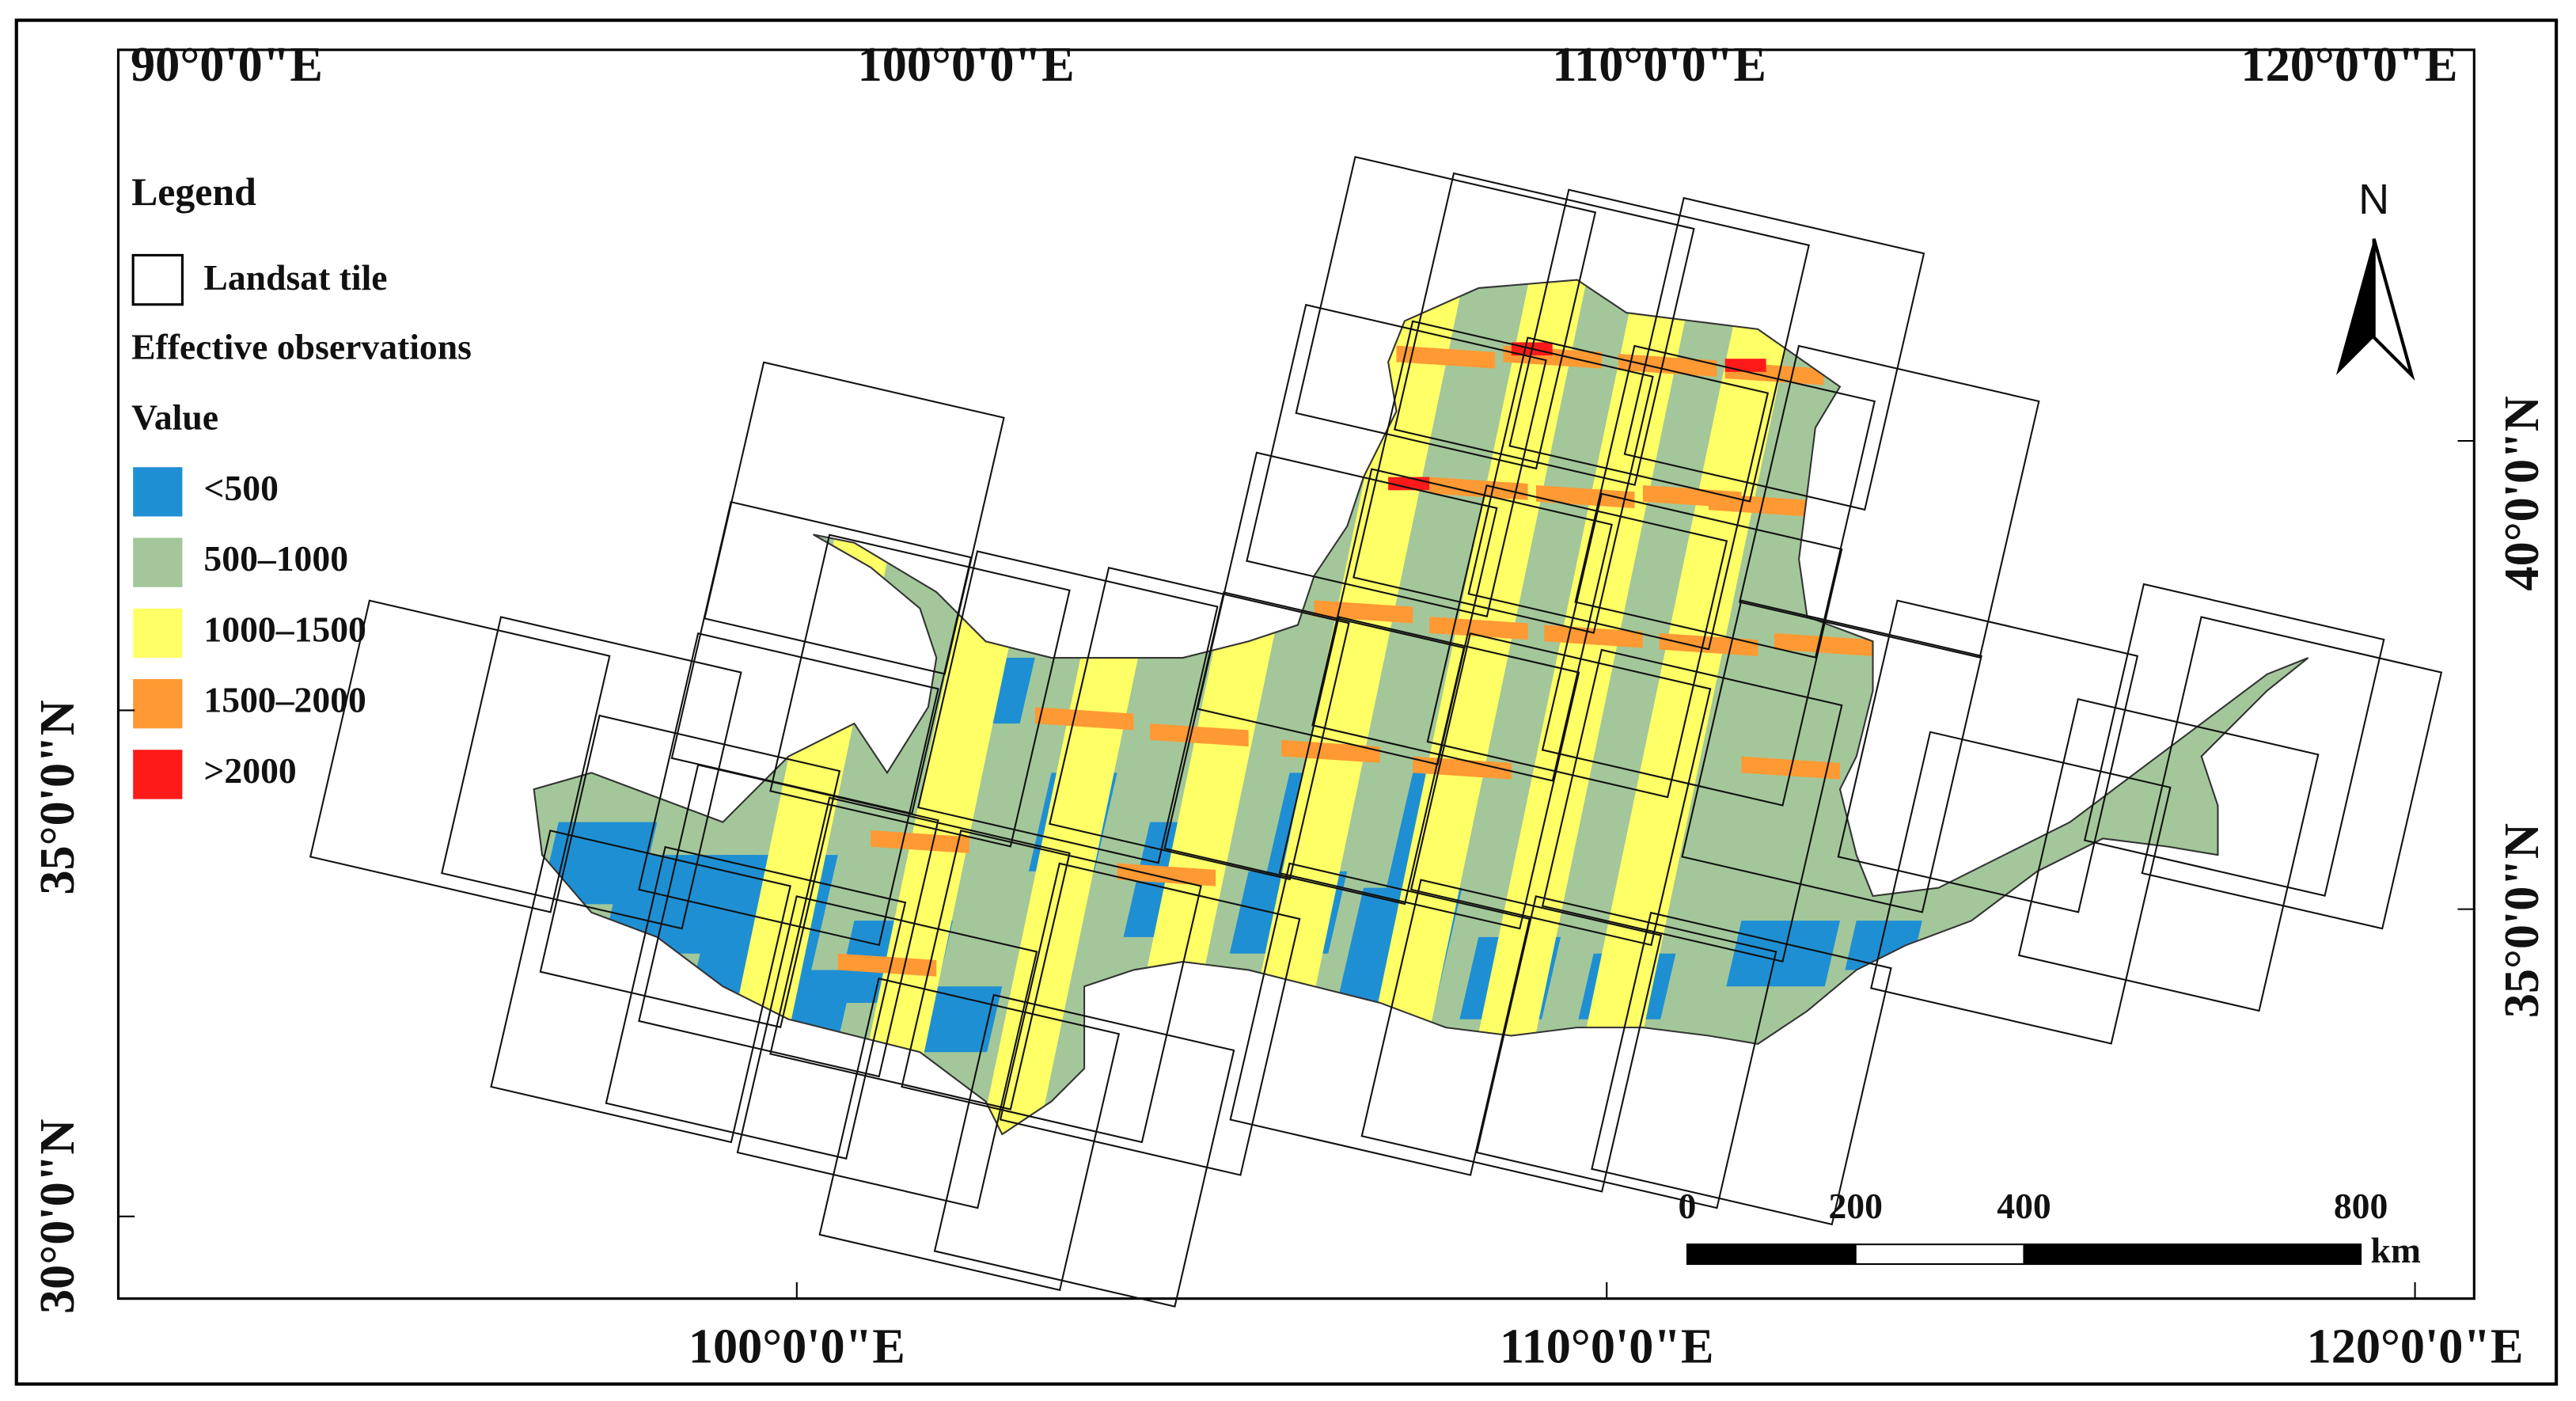 Image resolution: width=2576 pixels, height=1401 pixels. I want to click on scale-label: 0, so click(1688, 1206).